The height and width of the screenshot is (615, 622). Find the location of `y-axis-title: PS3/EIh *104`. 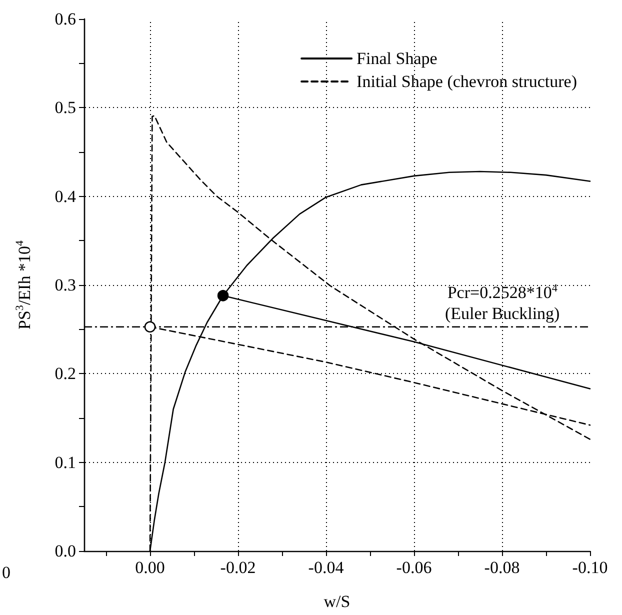

y-axis-title: PS3/EIh *104 is located at coordinates (24, 285).